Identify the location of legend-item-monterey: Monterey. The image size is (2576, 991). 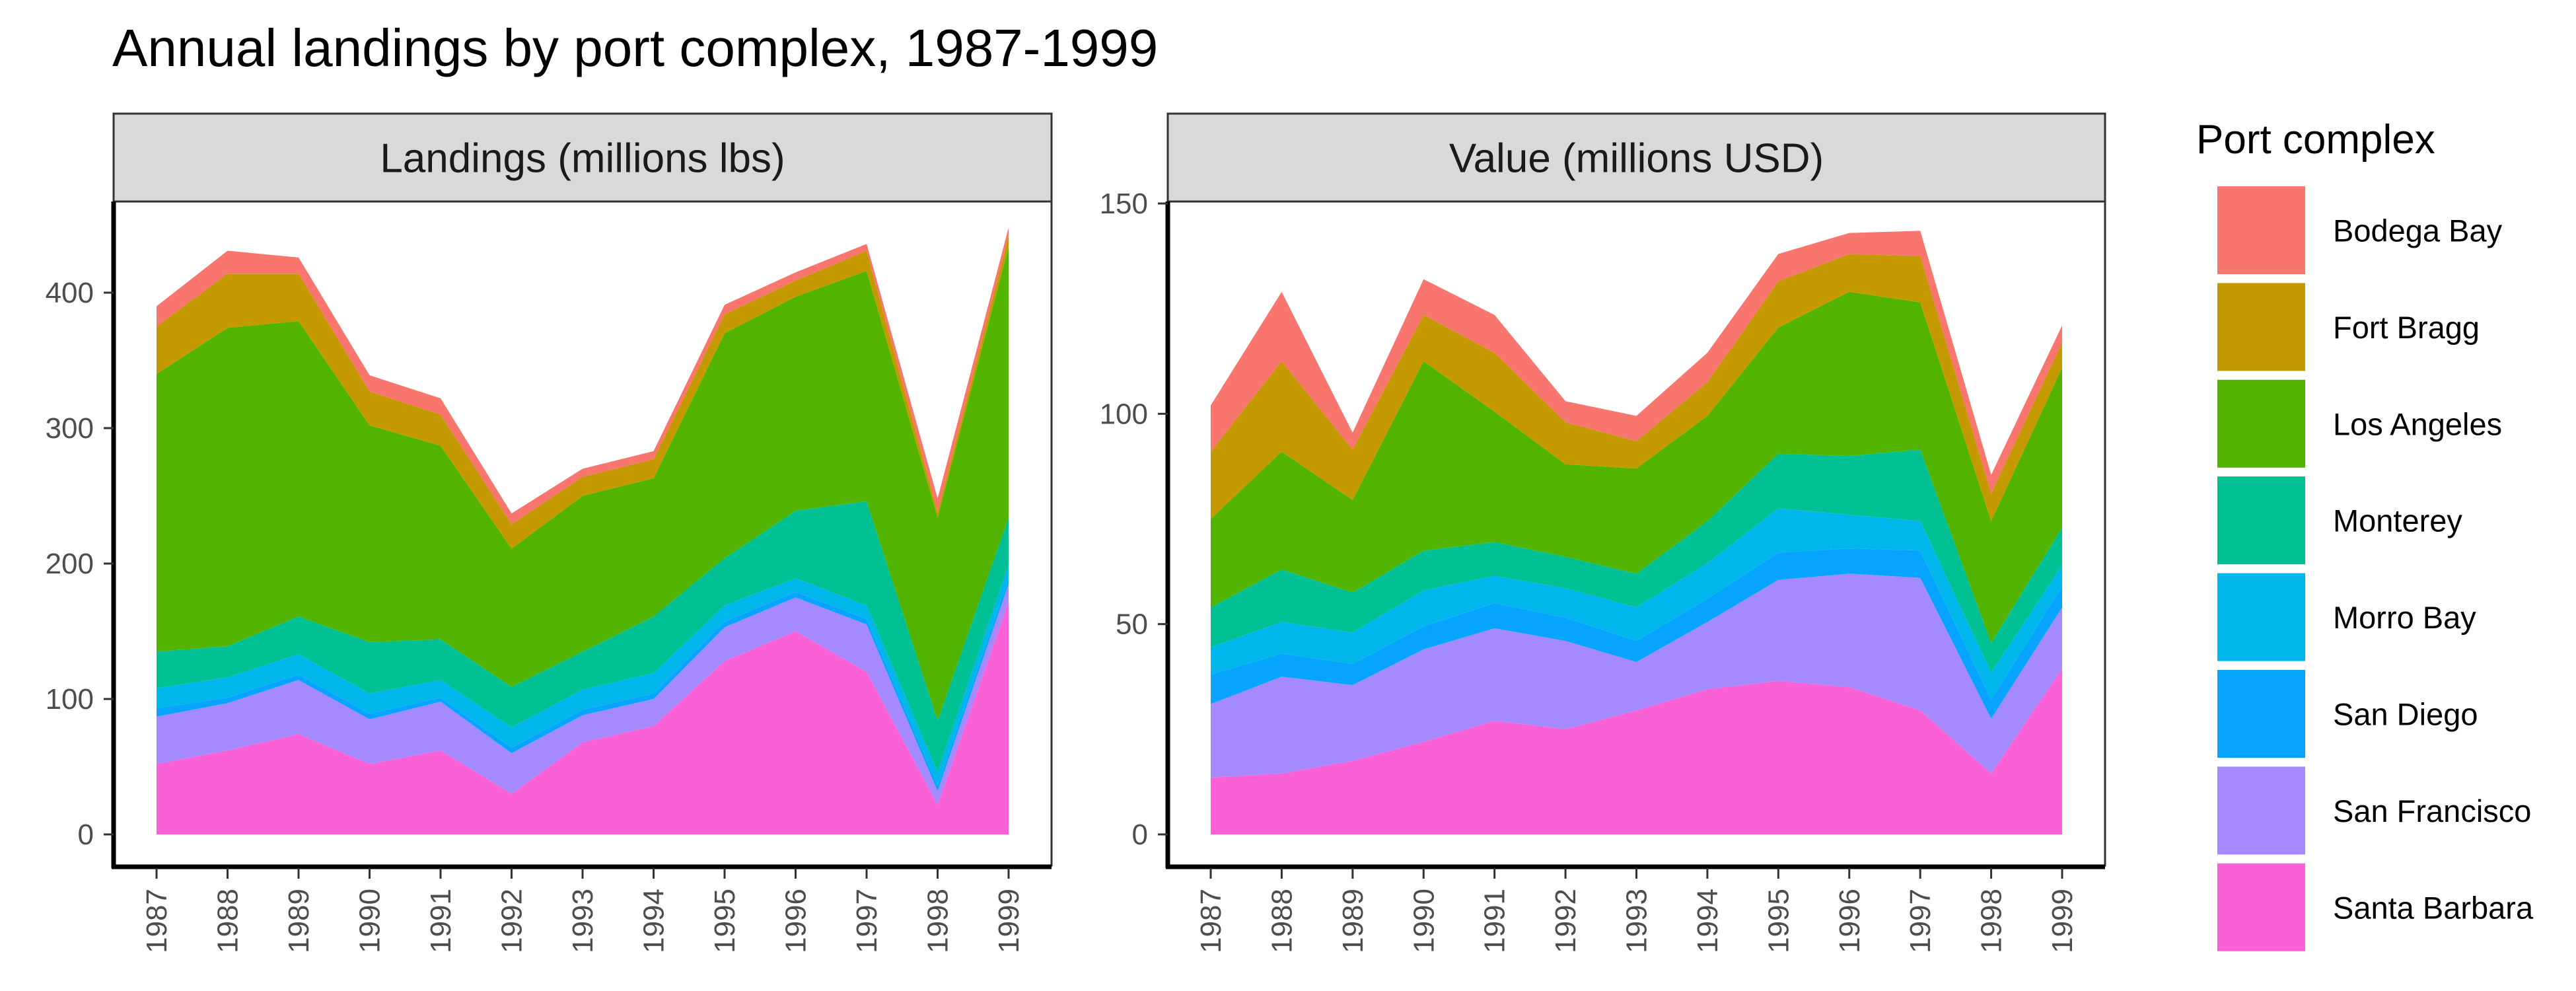
(2339, 520).